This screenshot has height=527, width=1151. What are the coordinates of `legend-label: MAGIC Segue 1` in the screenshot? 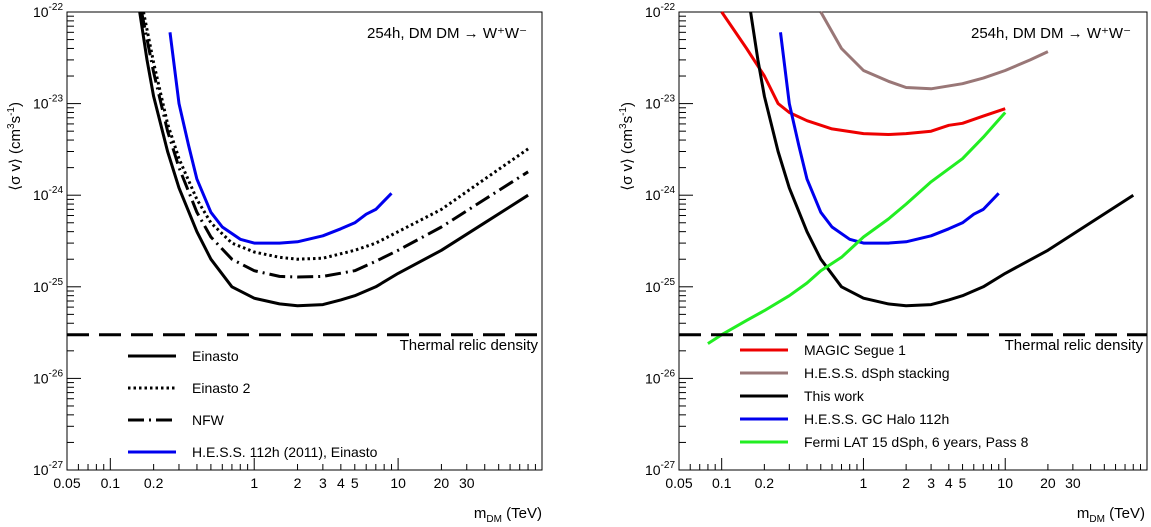 It's located at (855, 350).